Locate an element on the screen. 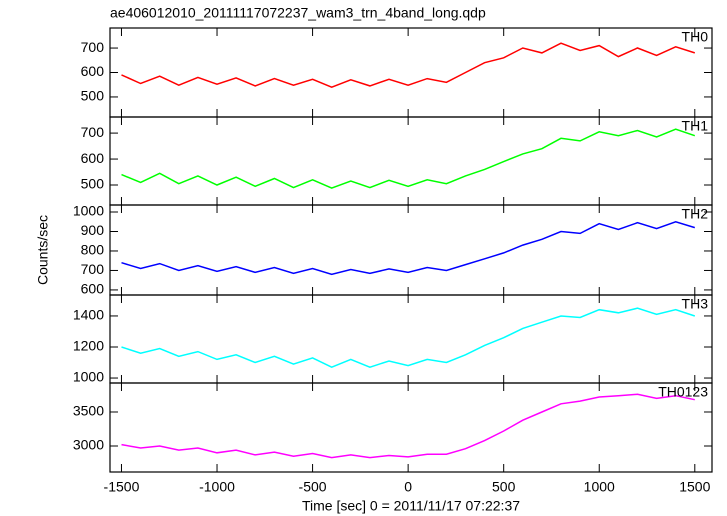 The width and height of the screenshot is (727, 516). y-tick-label: 3000 is located at coordinates (88, 445).